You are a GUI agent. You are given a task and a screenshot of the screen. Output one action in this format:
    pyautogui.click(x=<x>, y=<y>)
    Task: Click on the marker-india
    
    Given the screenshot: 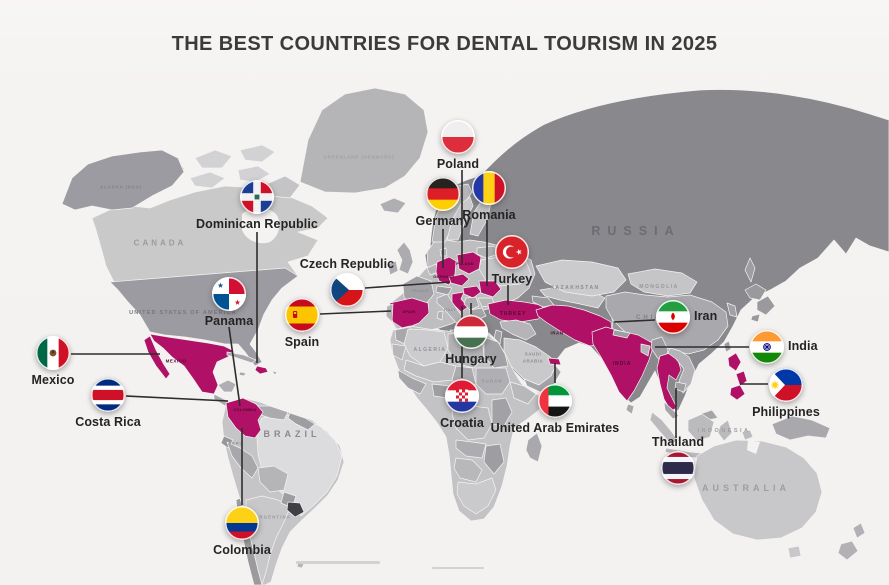 What is the action you would take?
    pyautogui.click(x=767, y=347)
    